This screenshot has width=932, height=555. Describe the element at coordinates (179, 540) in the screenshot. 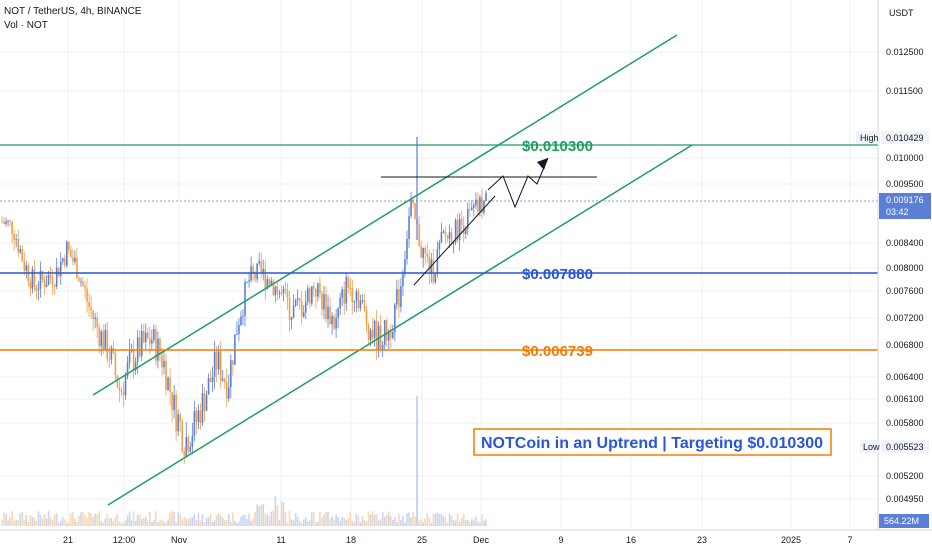

I see `time-tick-label: Nov` at that location.